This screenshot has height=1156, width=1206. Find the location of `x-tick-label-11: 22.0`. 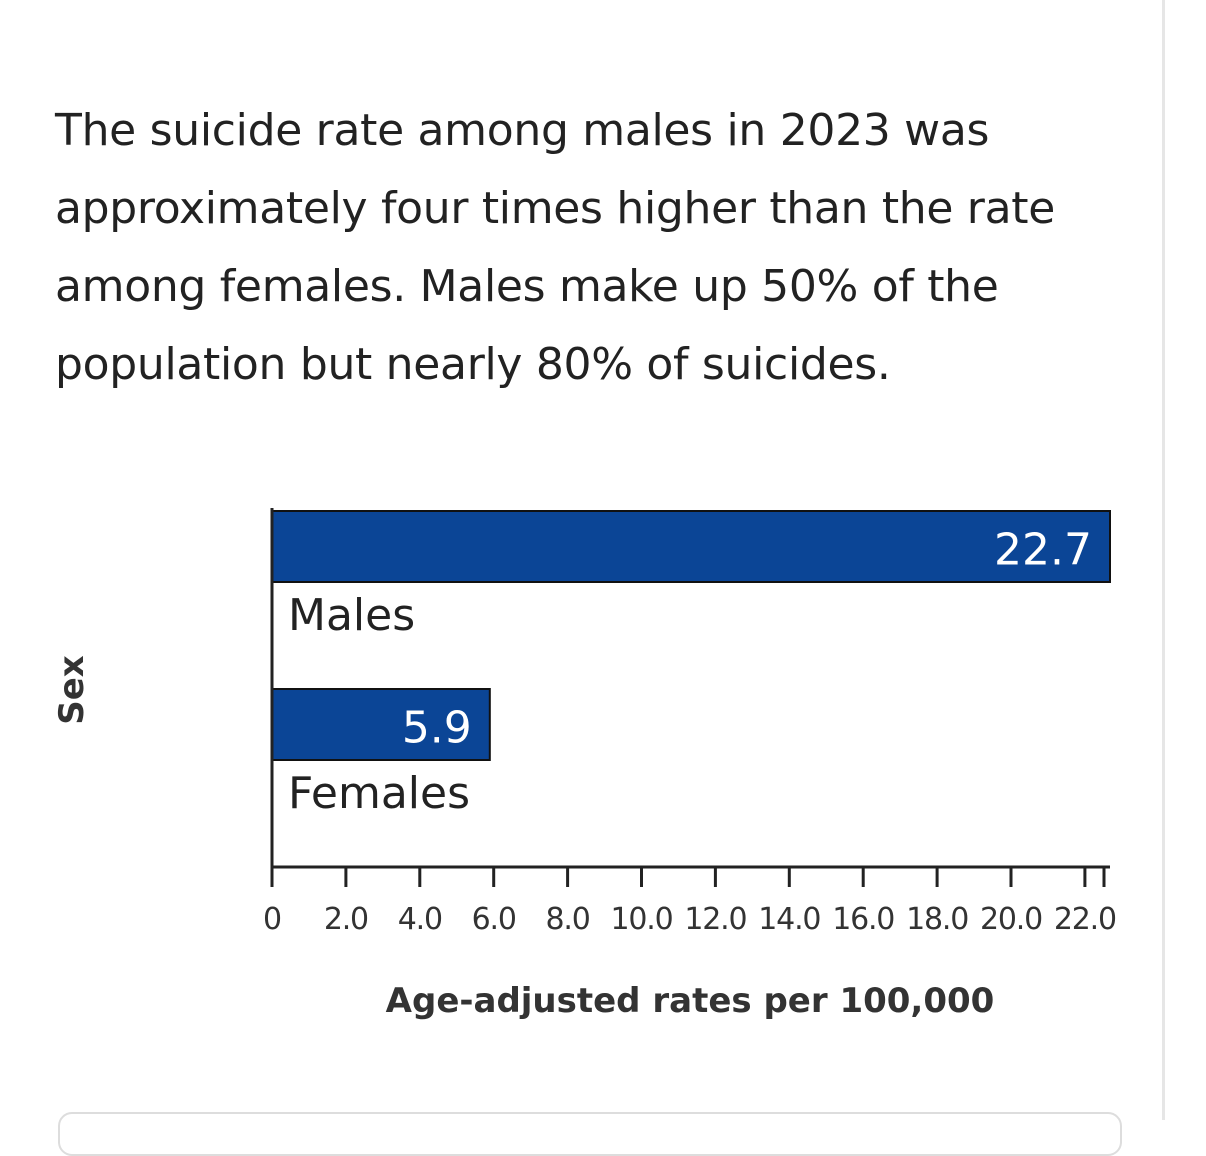

x-tick-label-11: 22.0 is located at coordinates (1085, 919).